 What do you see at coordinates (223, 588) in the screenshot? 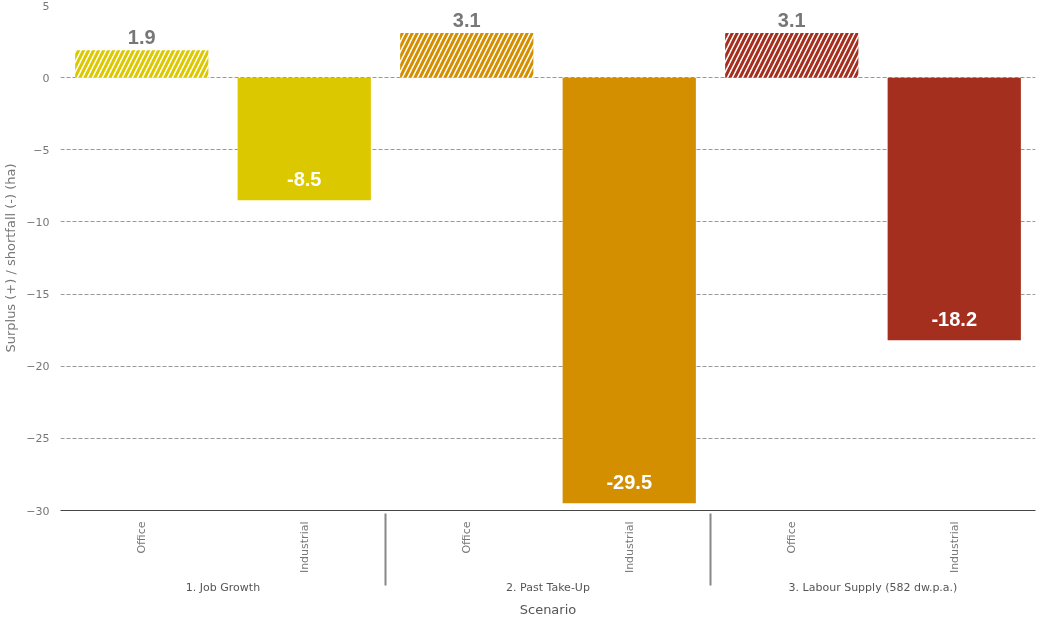
I see `text: 1. Job Growth` at bounding box center [223, 588].